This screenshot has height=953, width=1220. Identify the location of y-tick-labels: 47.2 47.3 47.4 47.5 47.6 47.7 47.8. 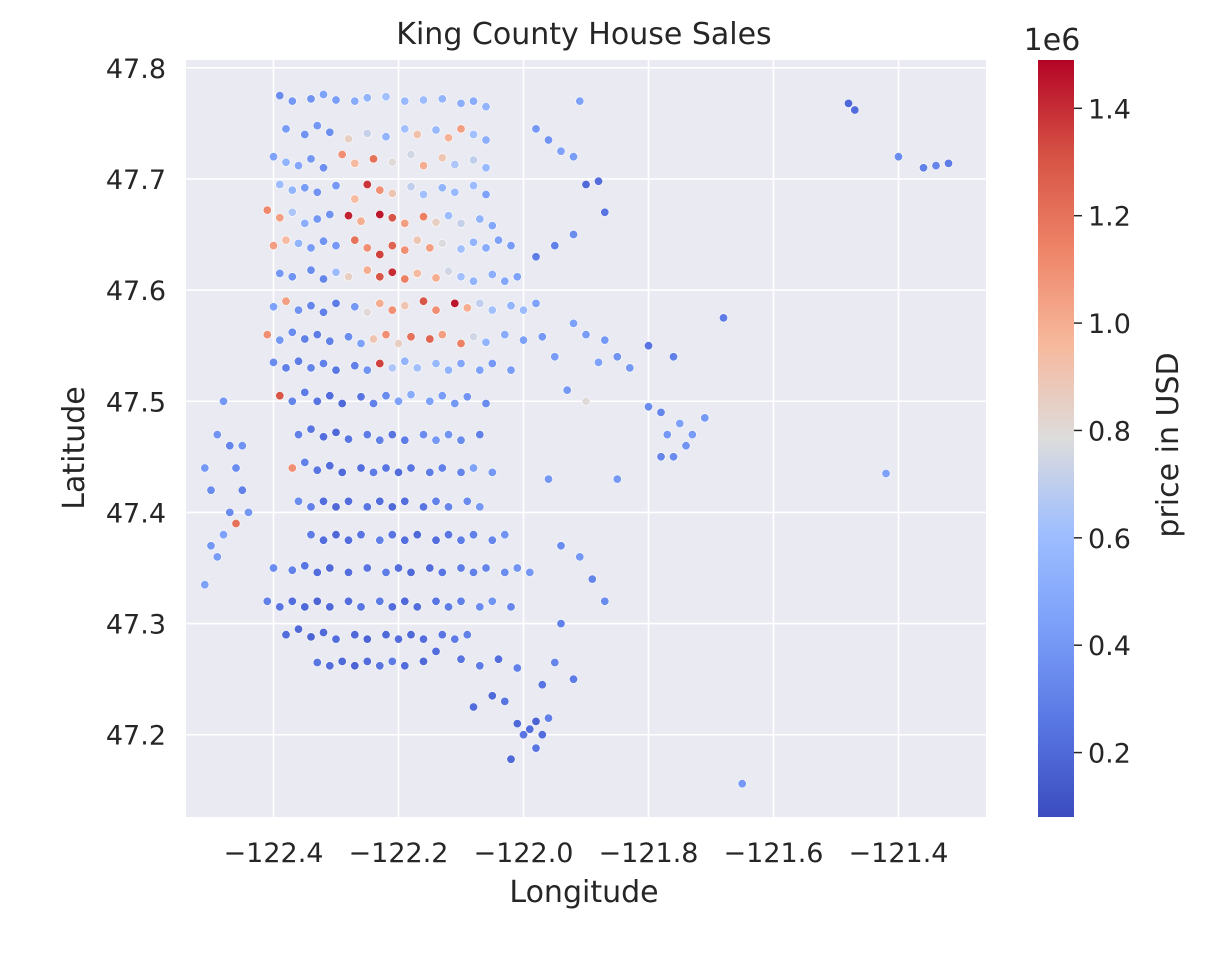
(136, 403).